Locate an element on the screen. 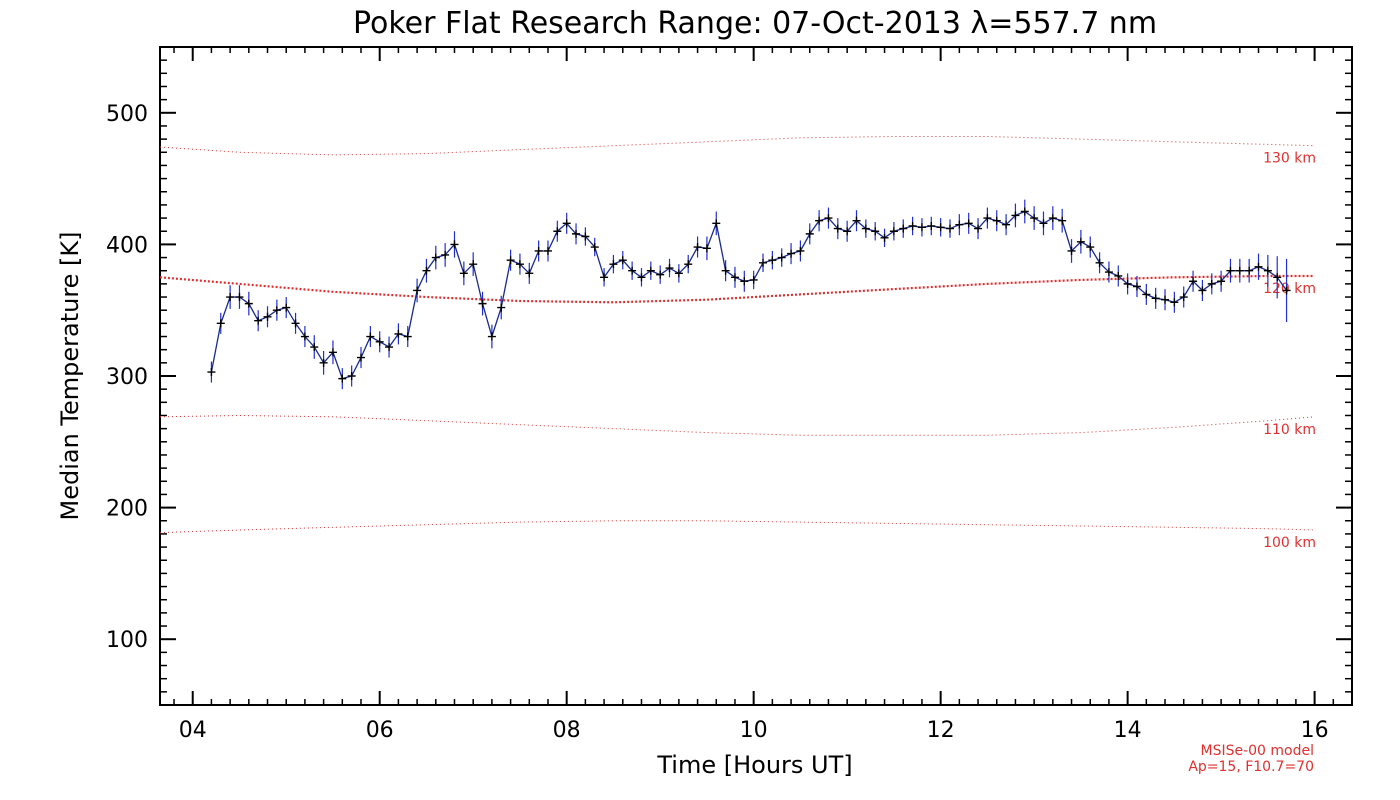 The image size is (1400, 800). model-line-label: 130 km is located at coordinates (1289, 159).